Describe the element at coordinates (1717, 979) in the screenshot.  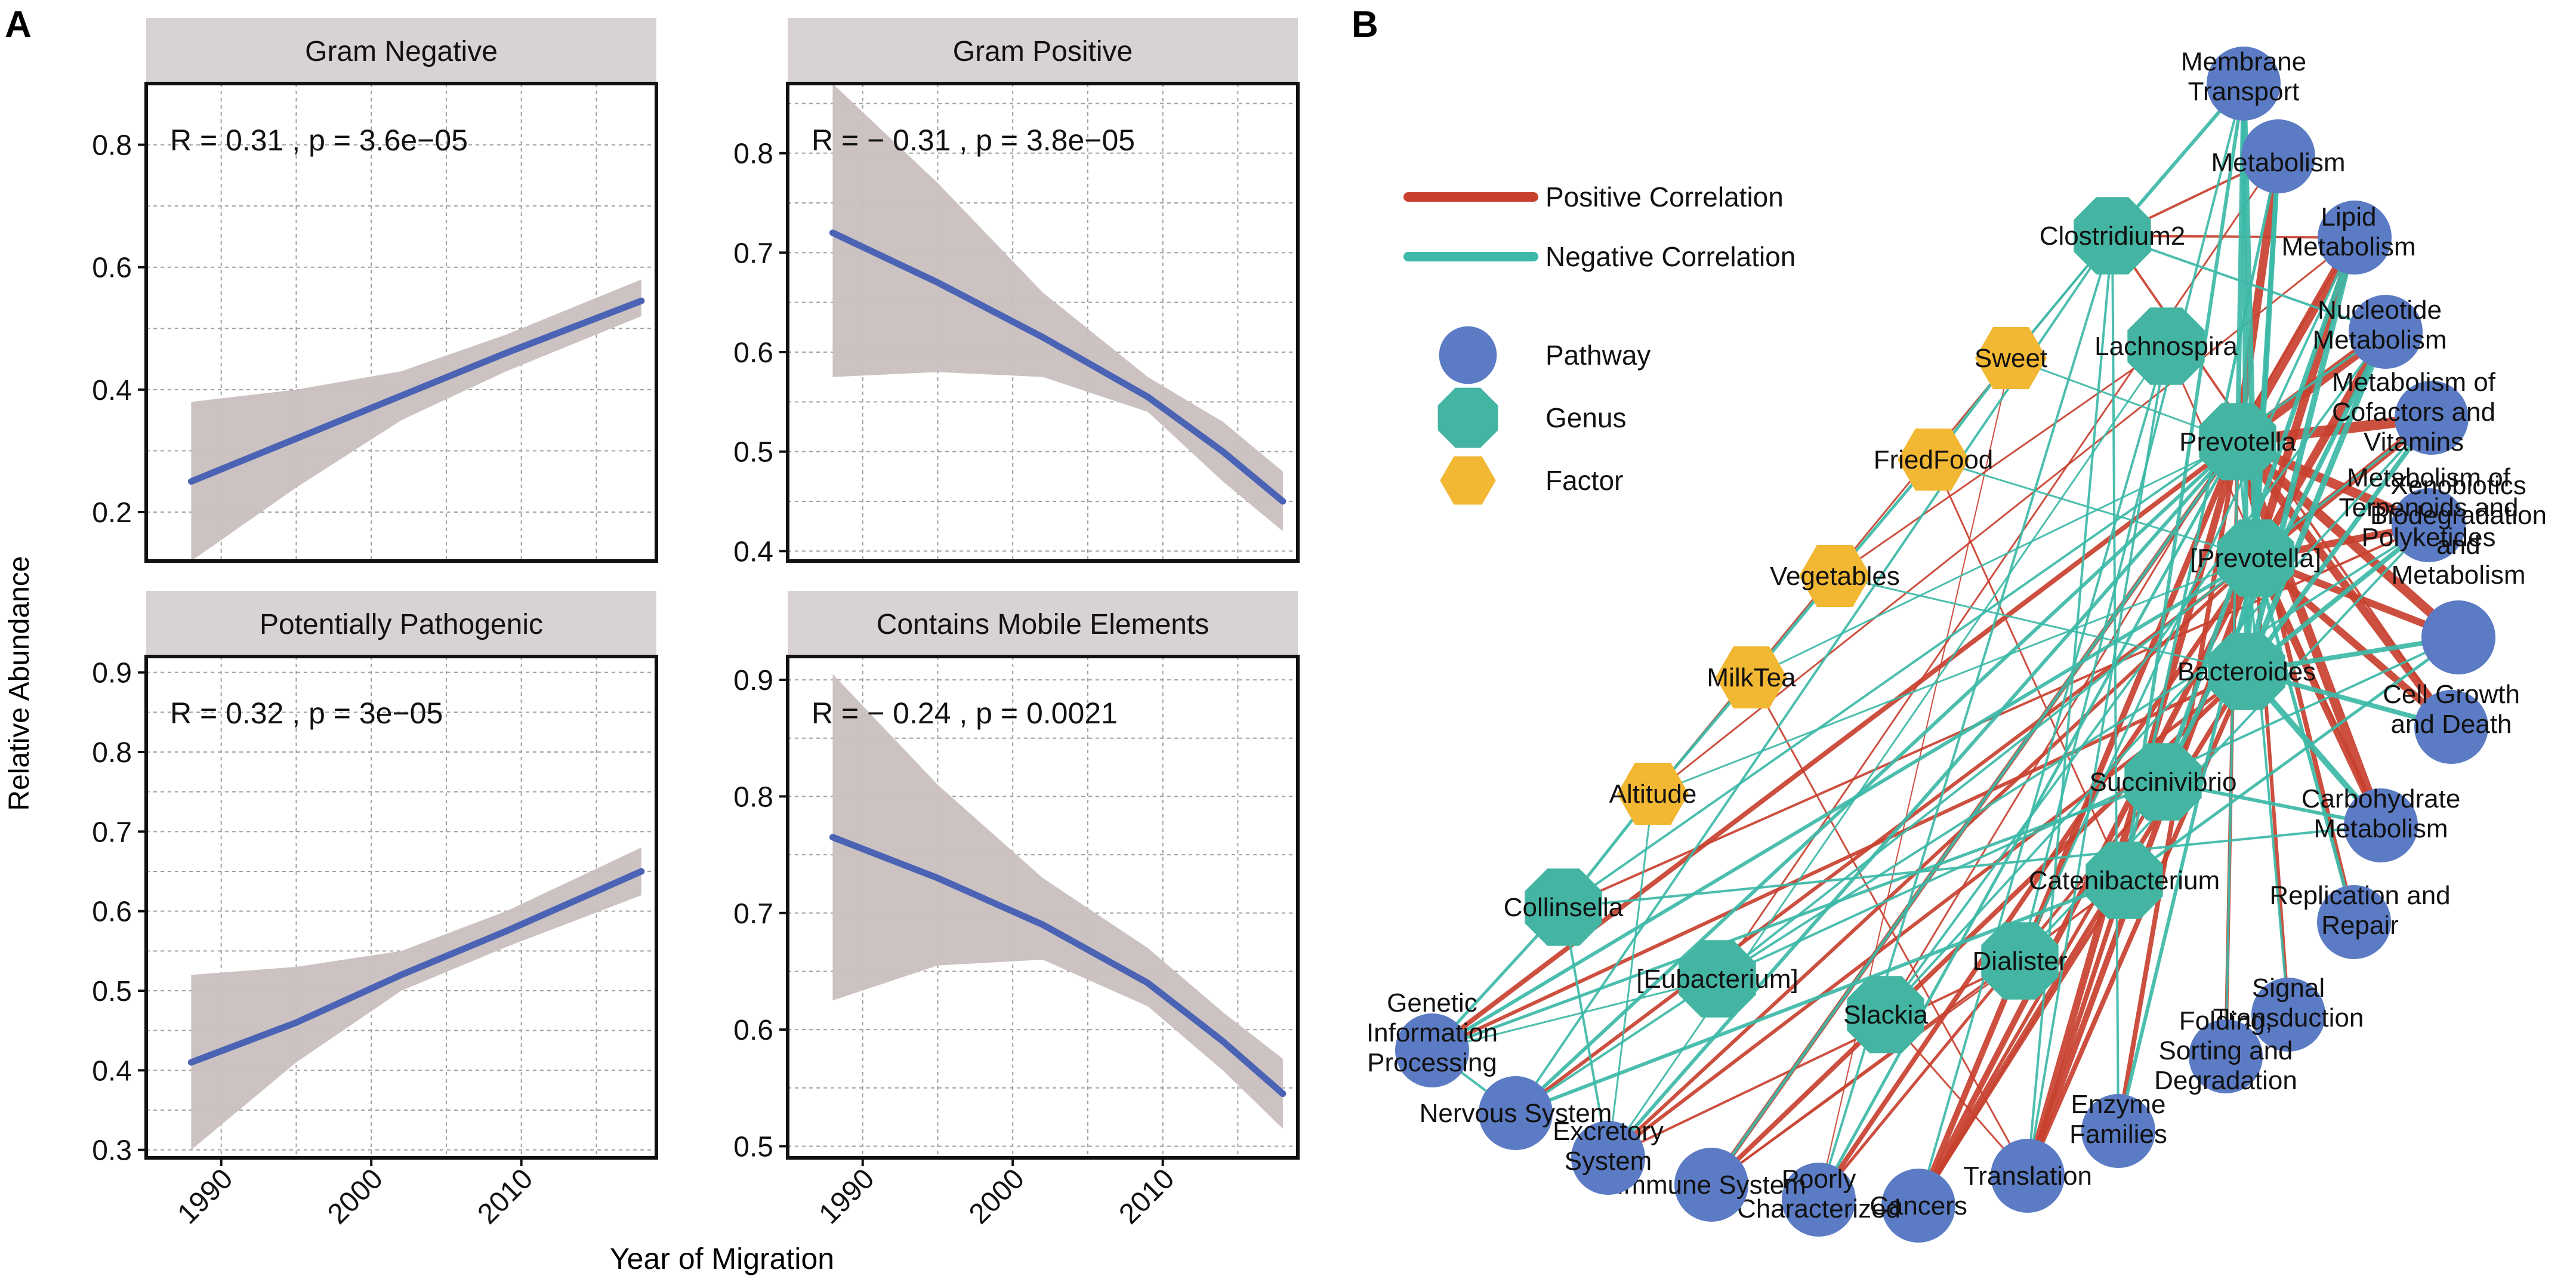
I see `node-eubacterium: [Eubacterium]` at that location.